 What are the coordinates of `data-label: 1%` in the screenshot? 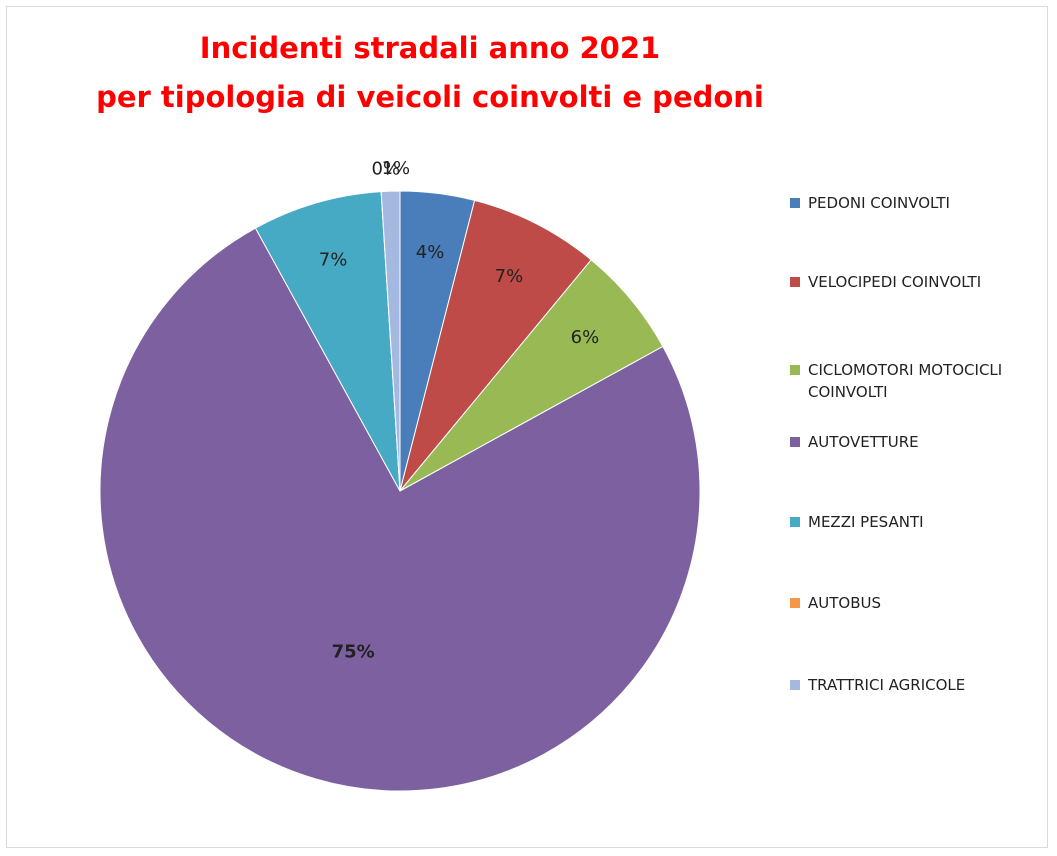 It's located at (396, 168).